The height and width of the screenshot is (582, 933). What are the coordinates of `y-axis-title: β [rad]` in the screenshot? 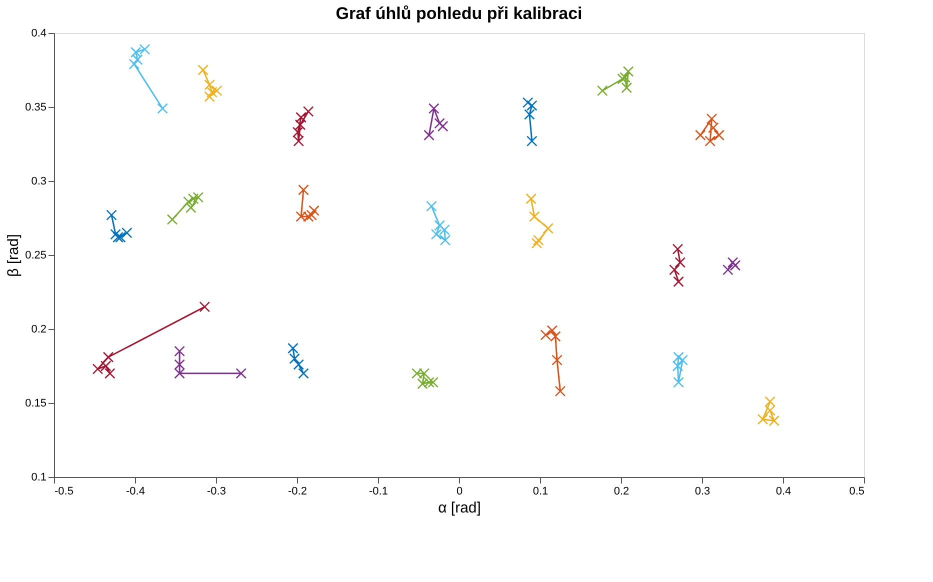 It's located at (13, 255).